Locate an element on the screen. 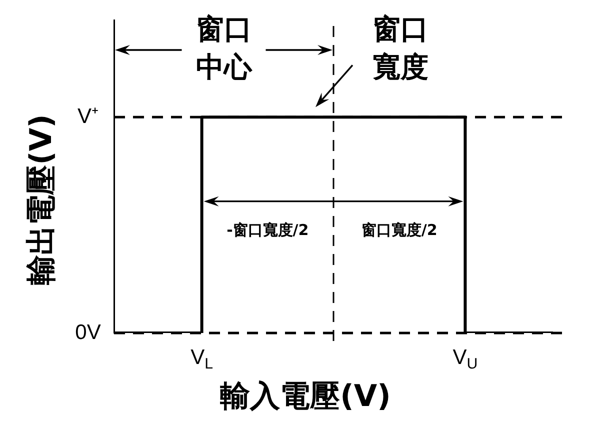 The image size is (600, 433). ref-line-label: V⁺ is located at coordinates (88, 116).